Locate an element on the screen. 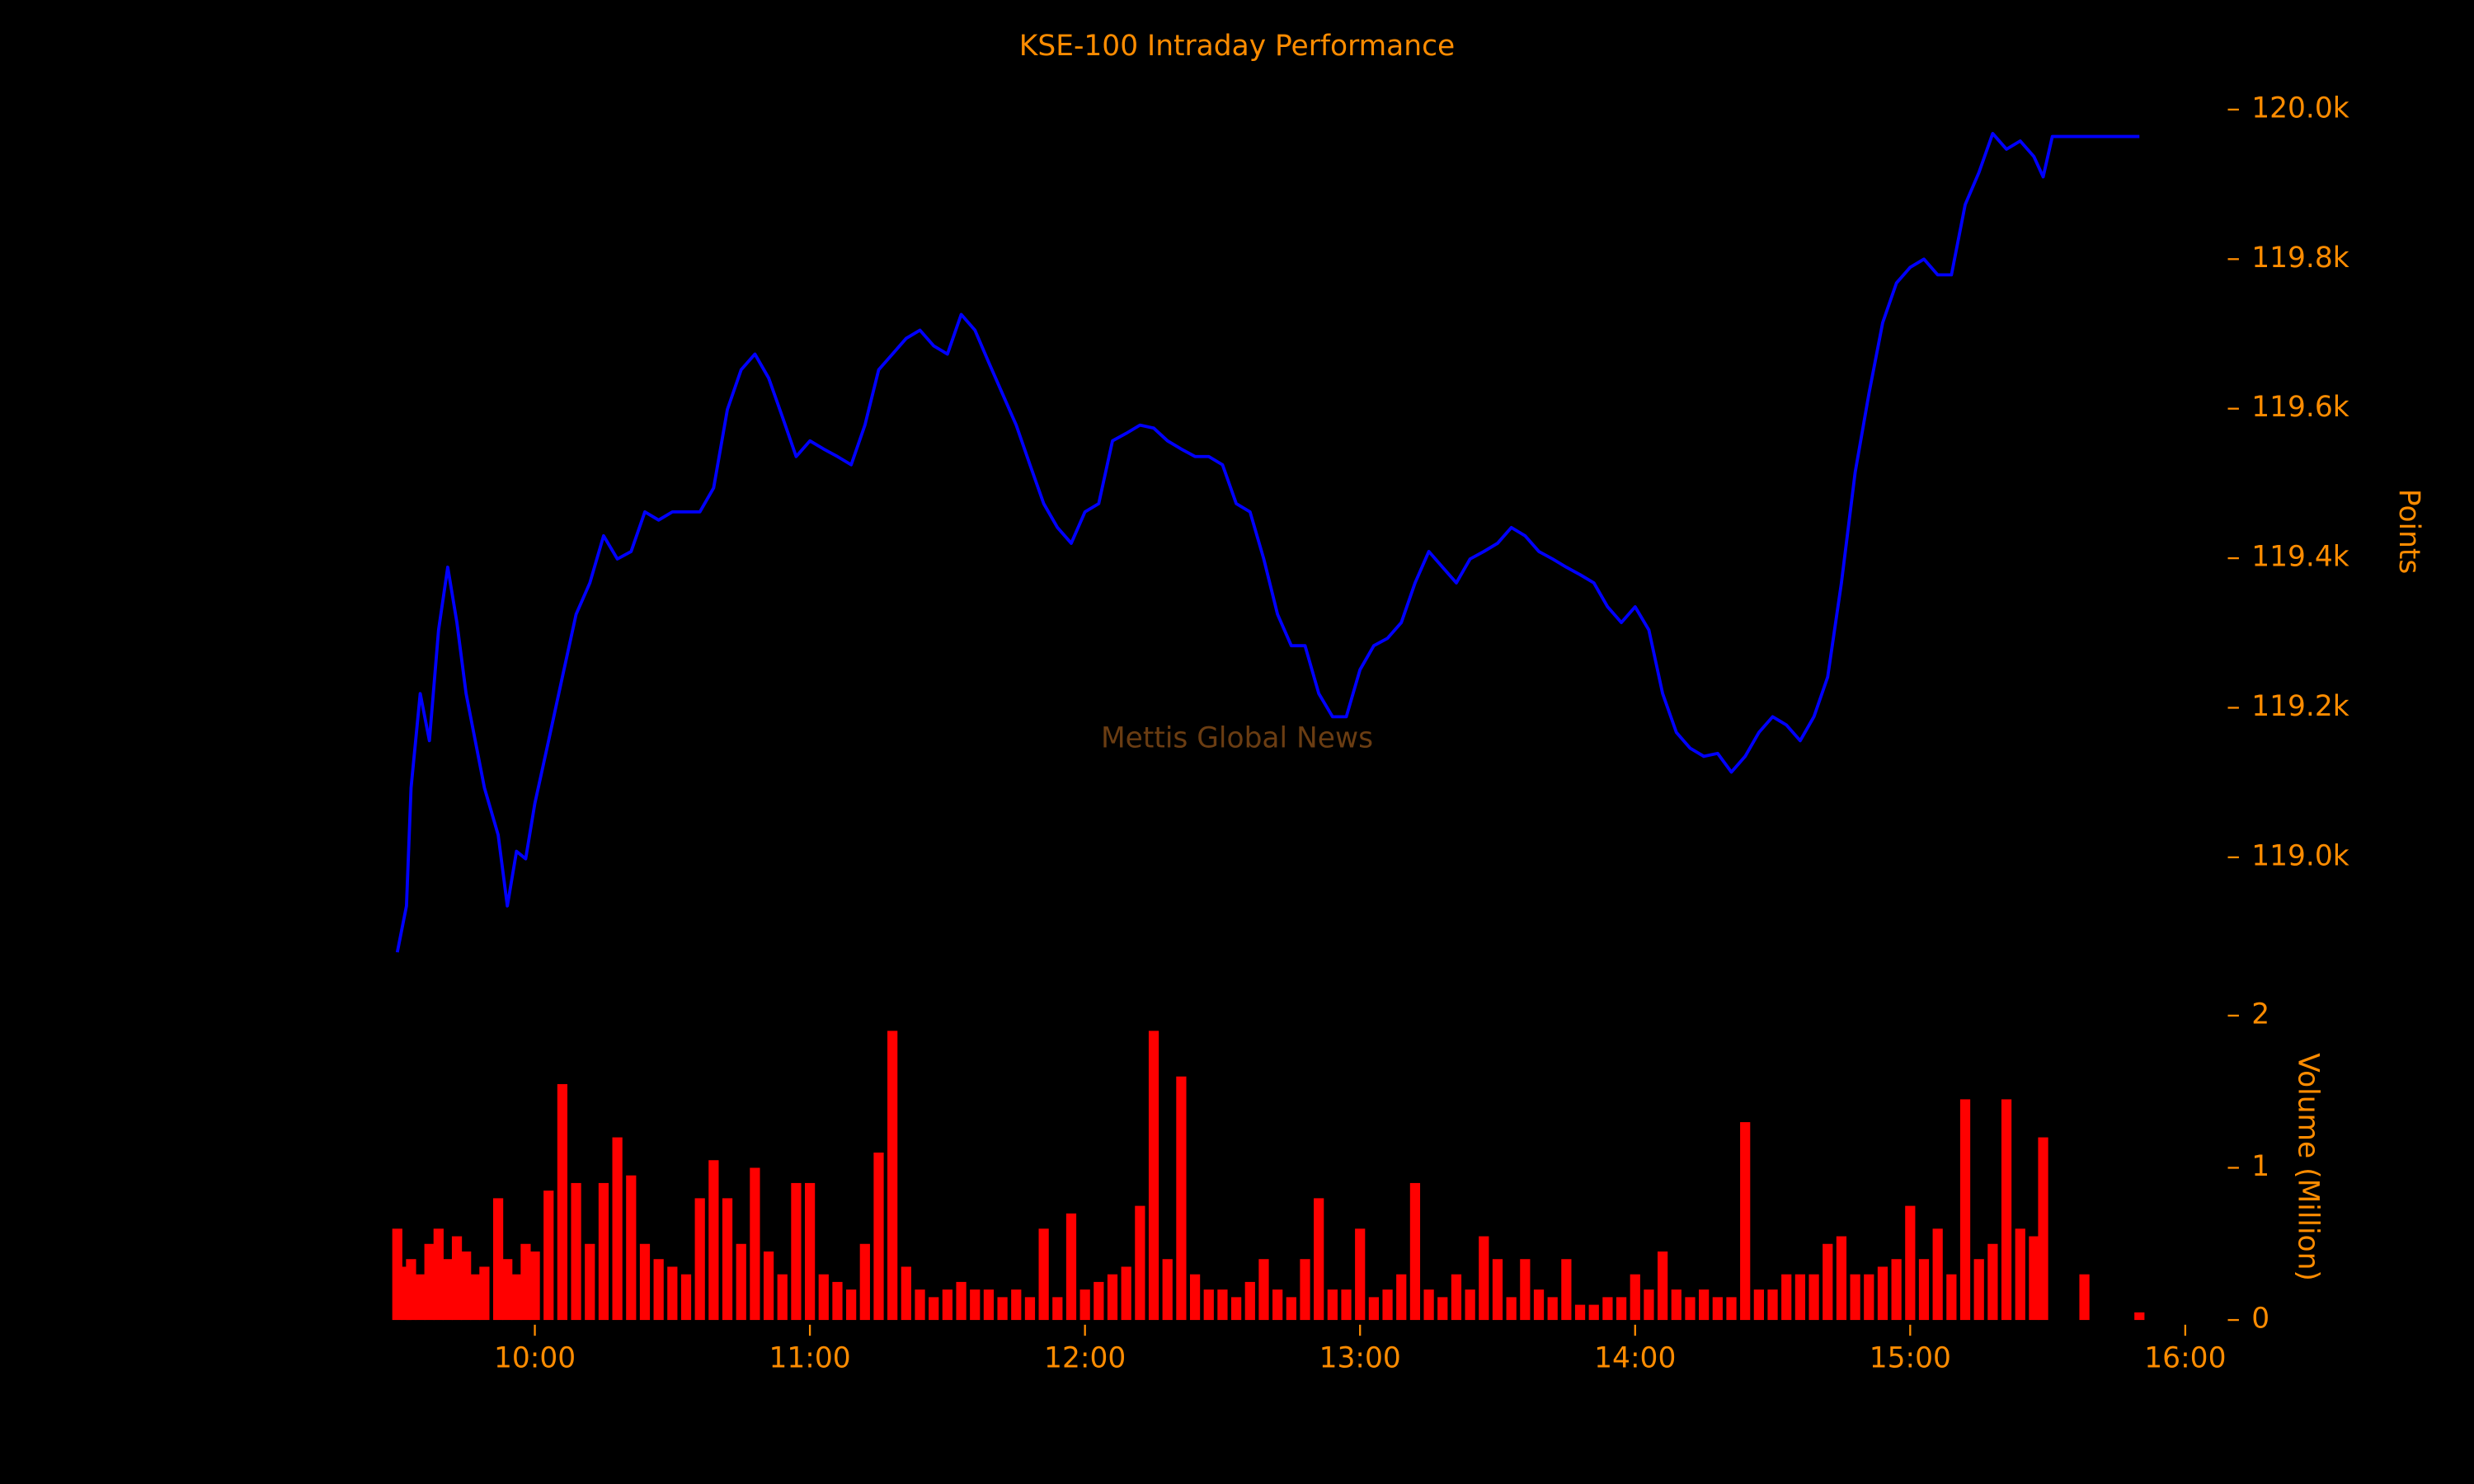 The height and width of the screenshot is (1484, 2474). x-tick-label: 16:00 is located at coordinates (2185, 1357).